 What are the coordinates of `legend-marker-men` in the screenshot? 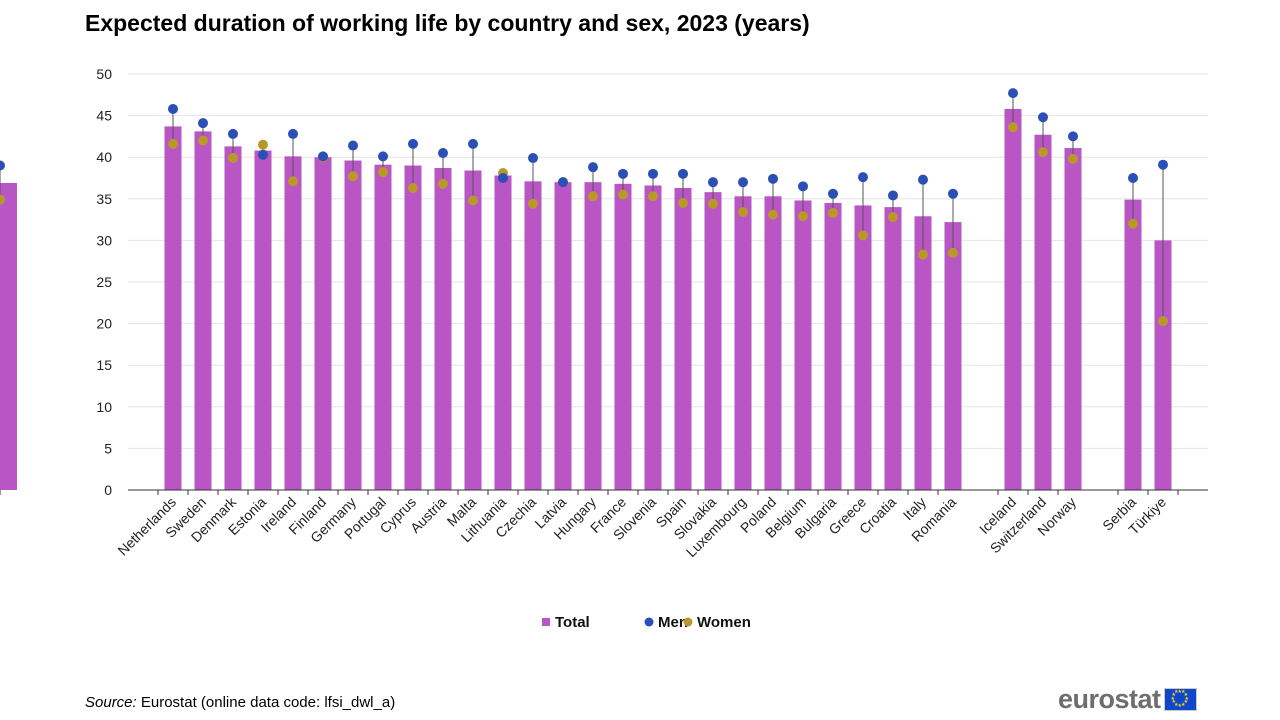 It's located at (649, 622).